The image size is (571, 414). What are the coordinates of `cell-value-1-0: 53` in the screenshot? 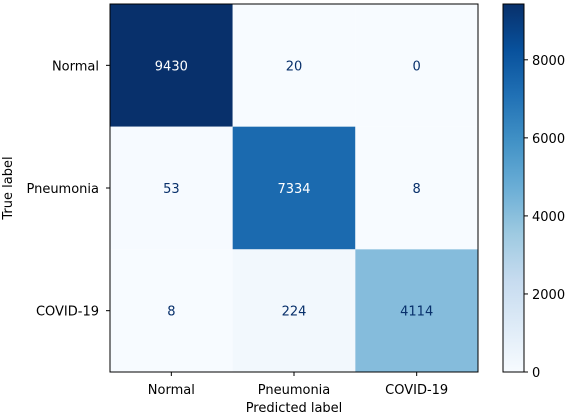 It's located at (171, 189).